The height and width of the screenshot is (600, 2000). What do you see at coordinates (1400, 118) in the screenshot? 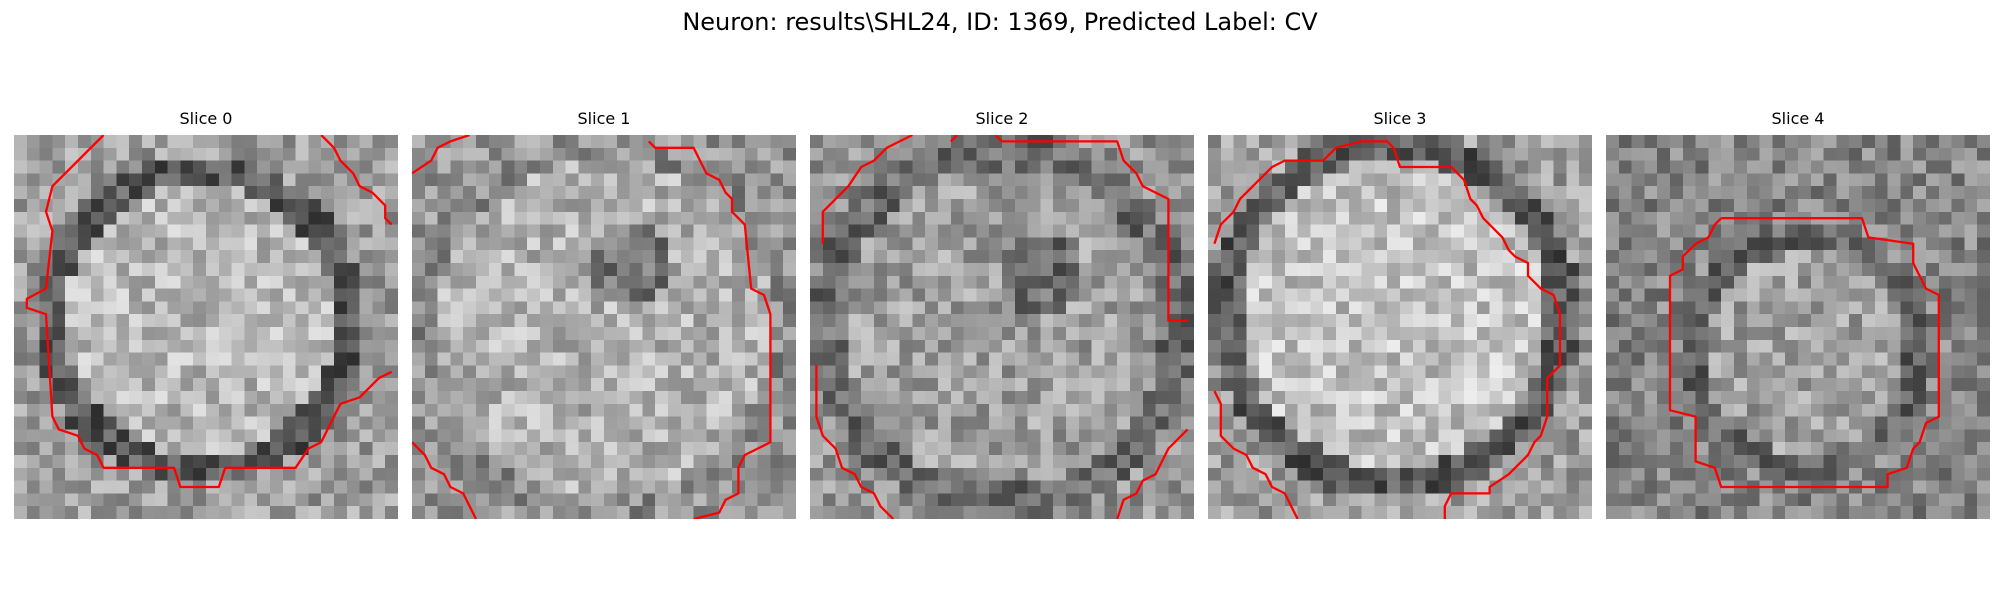
I see `slice-title-3: Slice 3` at bounding box center [1400, 118].